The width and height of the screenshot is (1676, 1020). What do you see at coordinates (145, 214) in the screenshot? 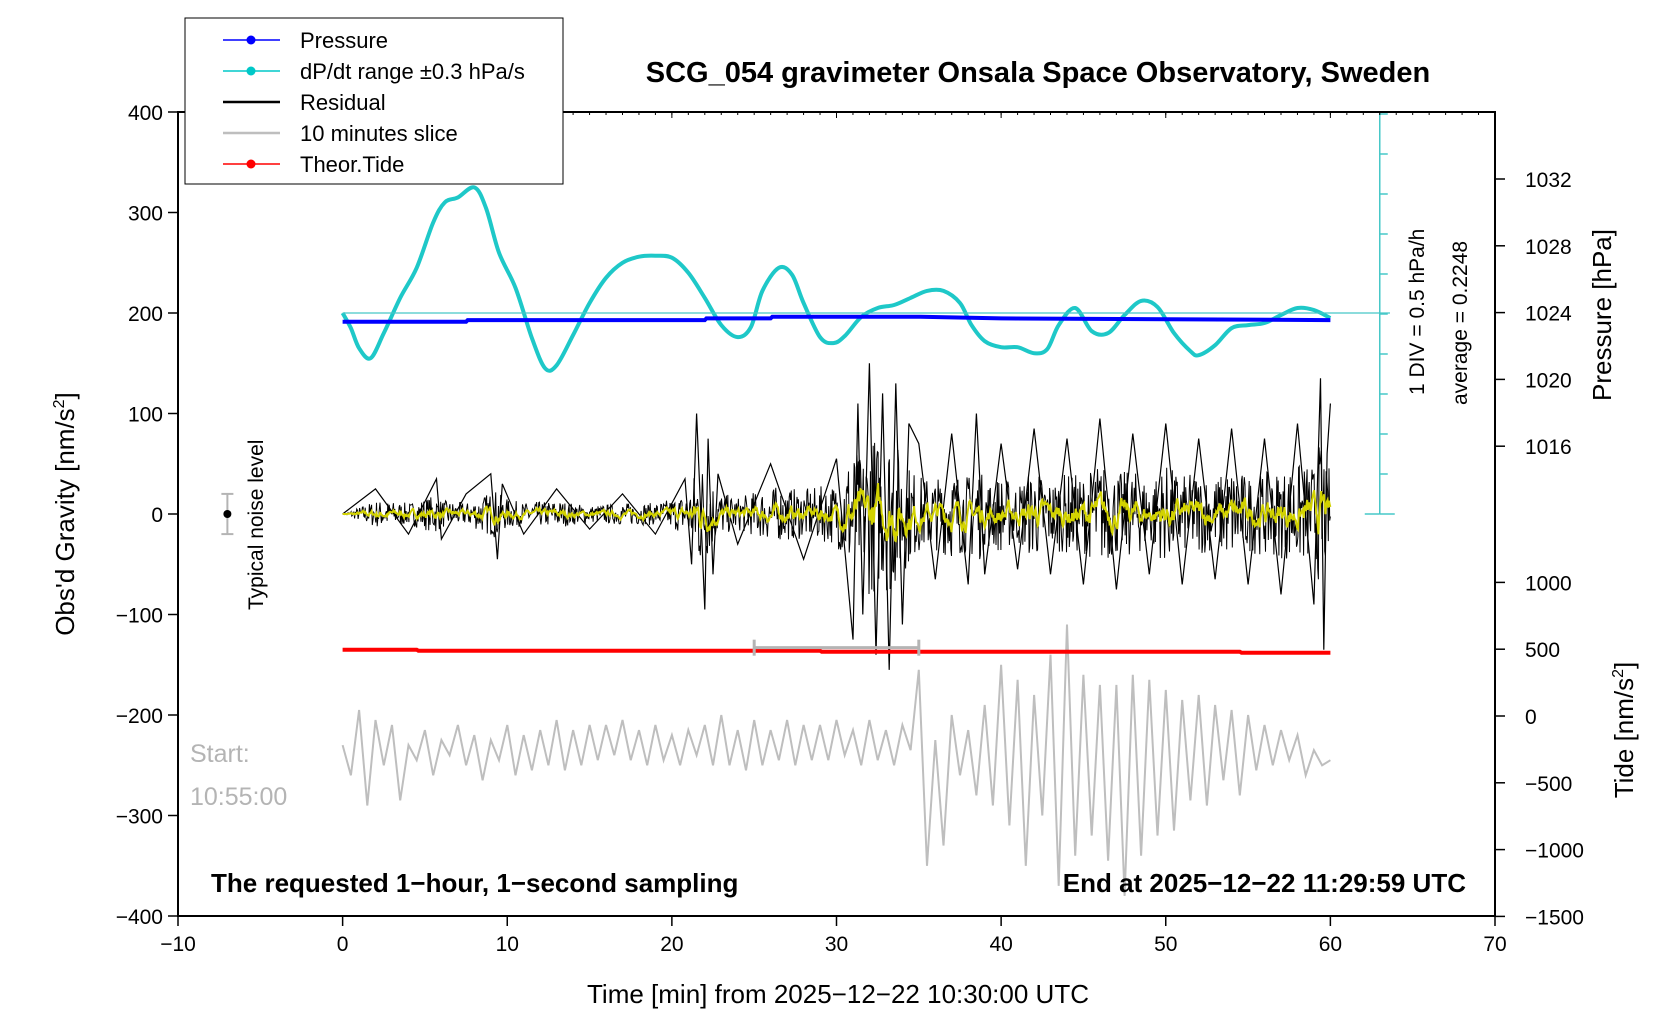
I see `y-tick-label: 300` at bounding box center [145, 214].